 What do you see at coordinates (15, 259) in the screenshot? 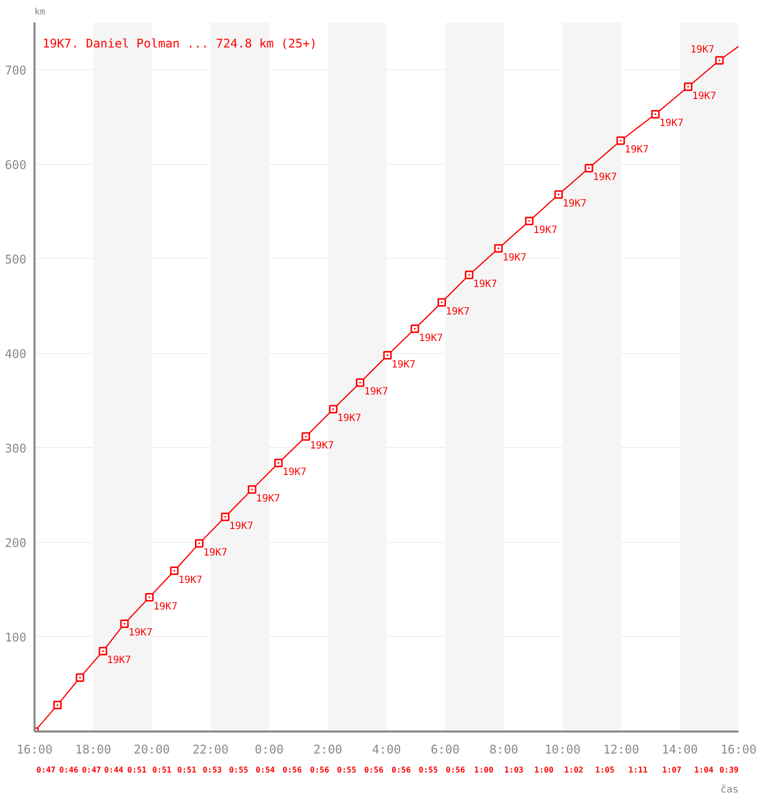
I see `y-tick-label: 500` at bounding box center [15, 259].